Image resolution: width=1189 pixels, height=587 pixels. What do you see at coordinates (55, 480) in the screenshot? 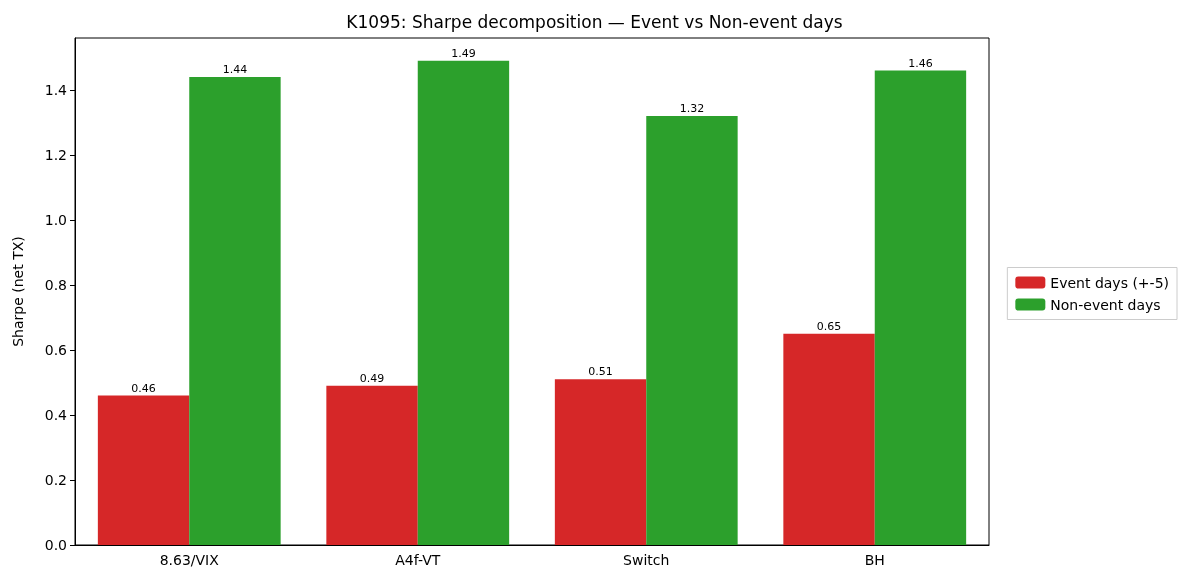
I see `y-tick-label: 0.2` at bounding box center [55, 480].